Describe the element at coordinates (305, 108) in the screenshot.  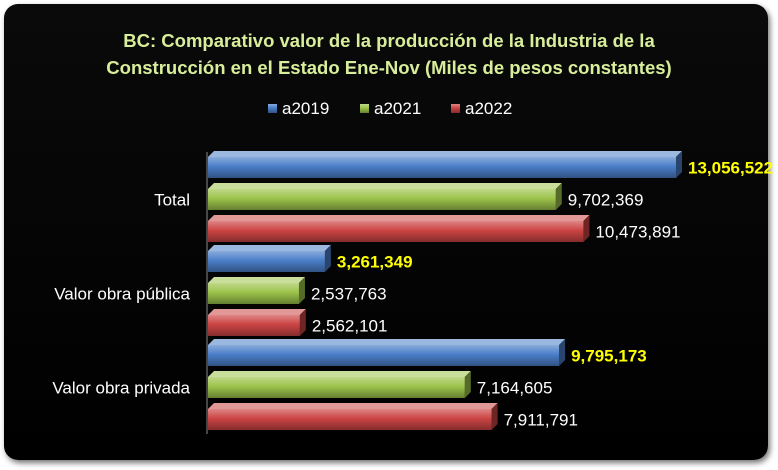
I see `legend-label-a2019: a2019` at that location.